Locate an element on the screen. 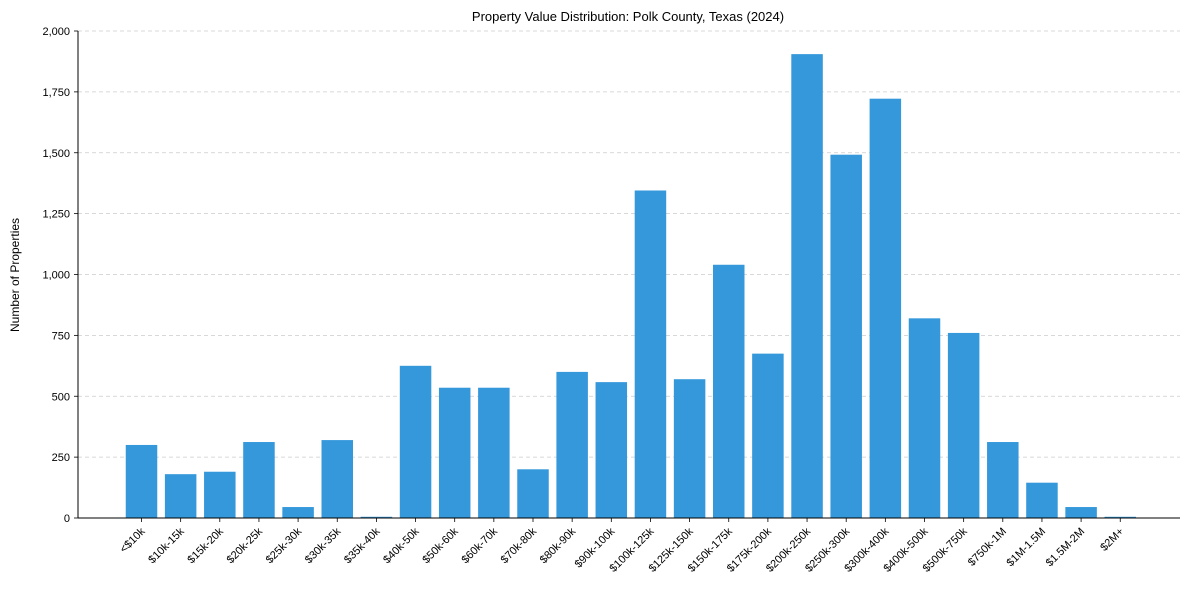 The height and width of the screenshot is (590, 1190). y-tick-label: 0 is located at coordinates (67, 519).